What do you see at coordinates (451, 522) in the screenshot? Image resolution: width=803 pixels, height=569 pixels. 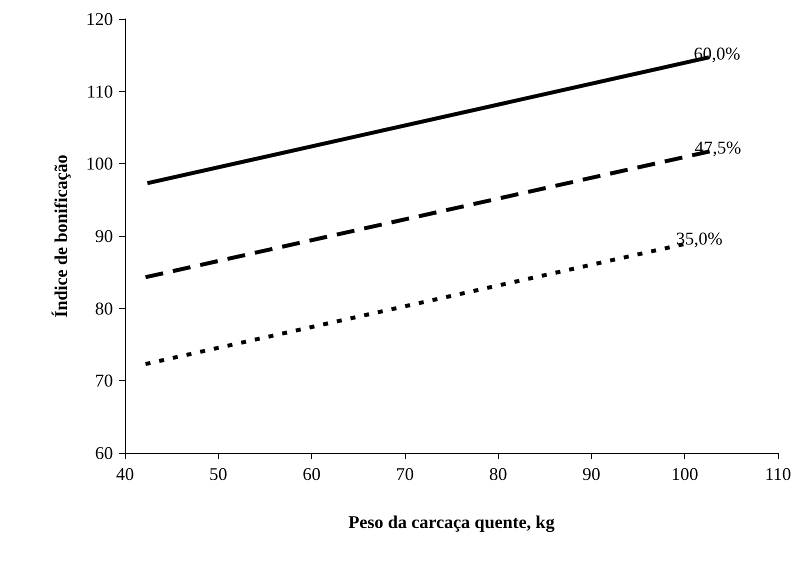 I see `x-axis-title: Peso da carcaça quente, kg` at bounding box center [451, 522].